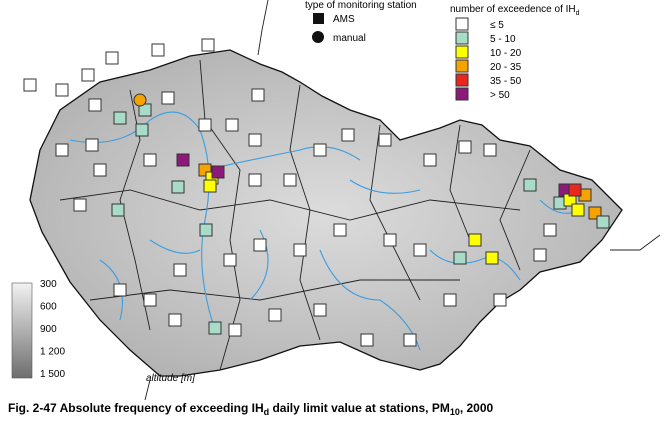 This screenshot has width=664, height=421. What do you see at coordinates (349, 38) in the screenshot?
I see `legend-label: manual` at bounding box center [349, 38].